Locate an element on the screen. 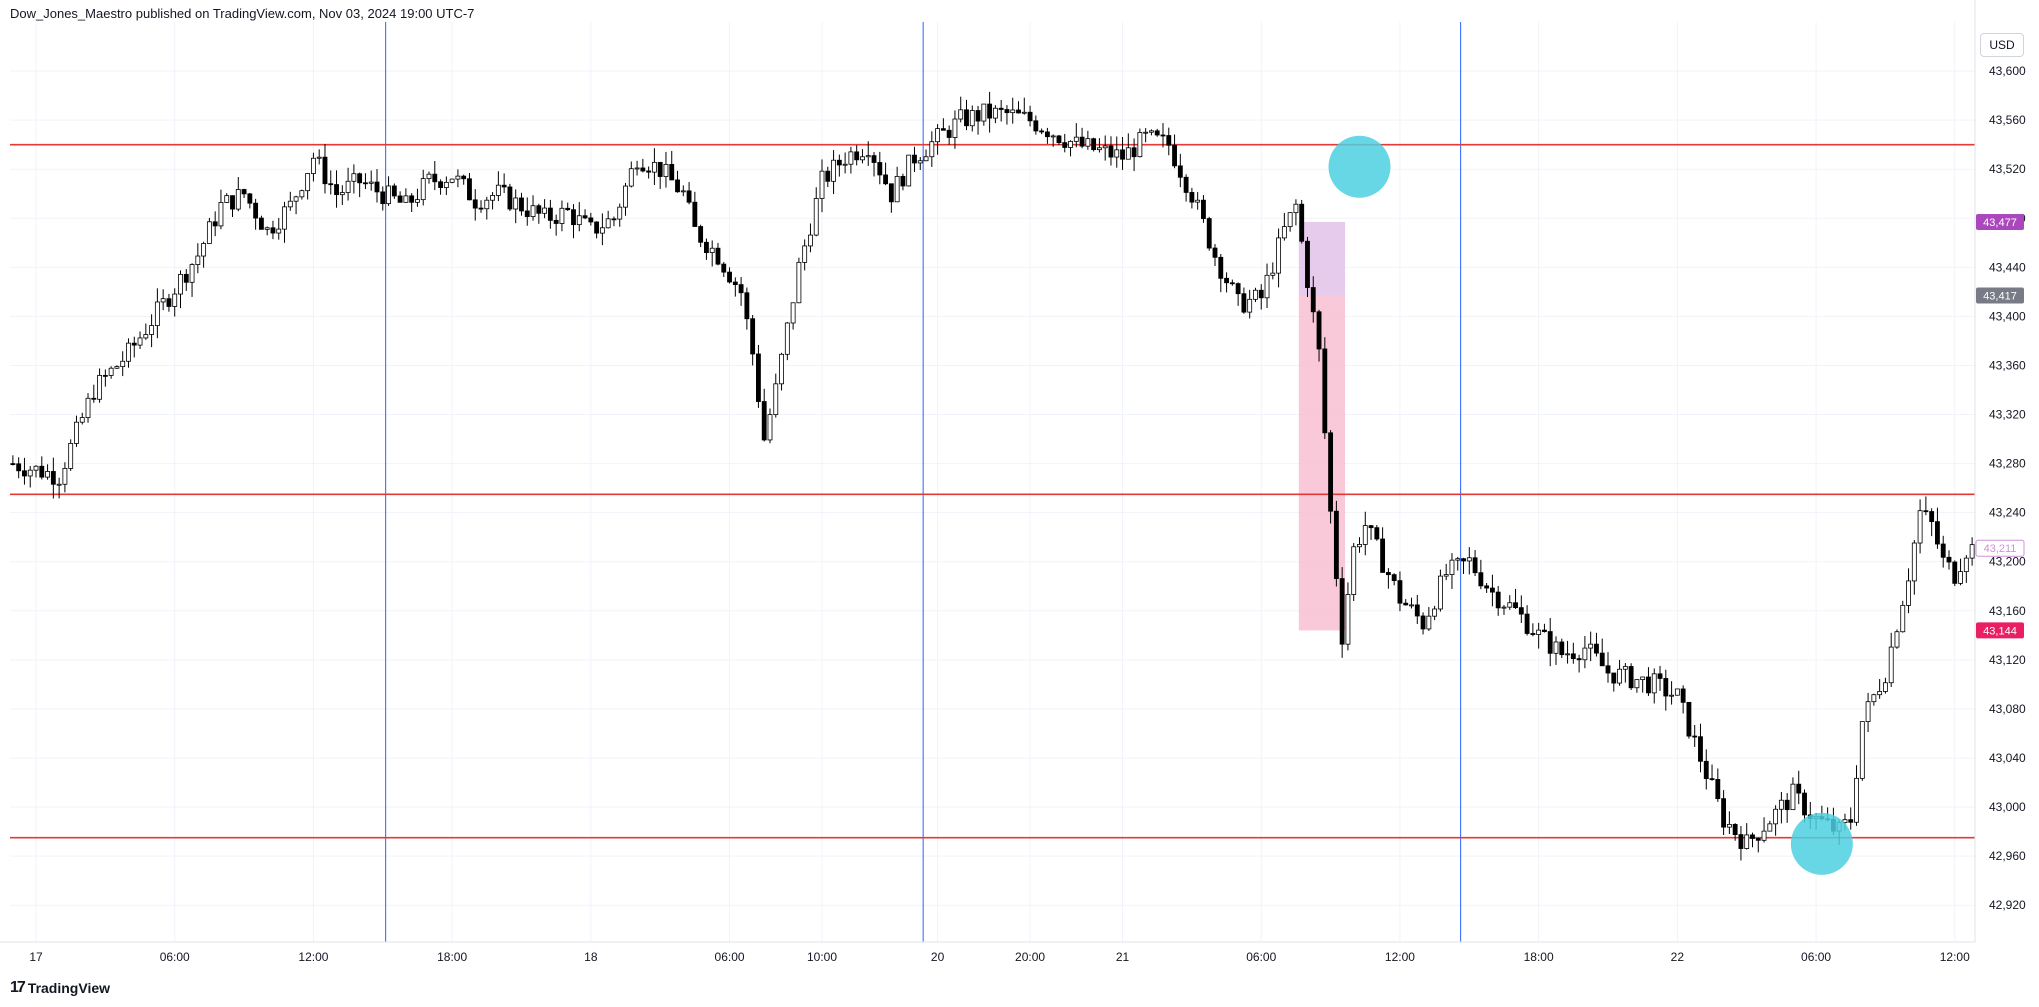  y-tick-label: 43,120 is located at coordinates (2007, 660).